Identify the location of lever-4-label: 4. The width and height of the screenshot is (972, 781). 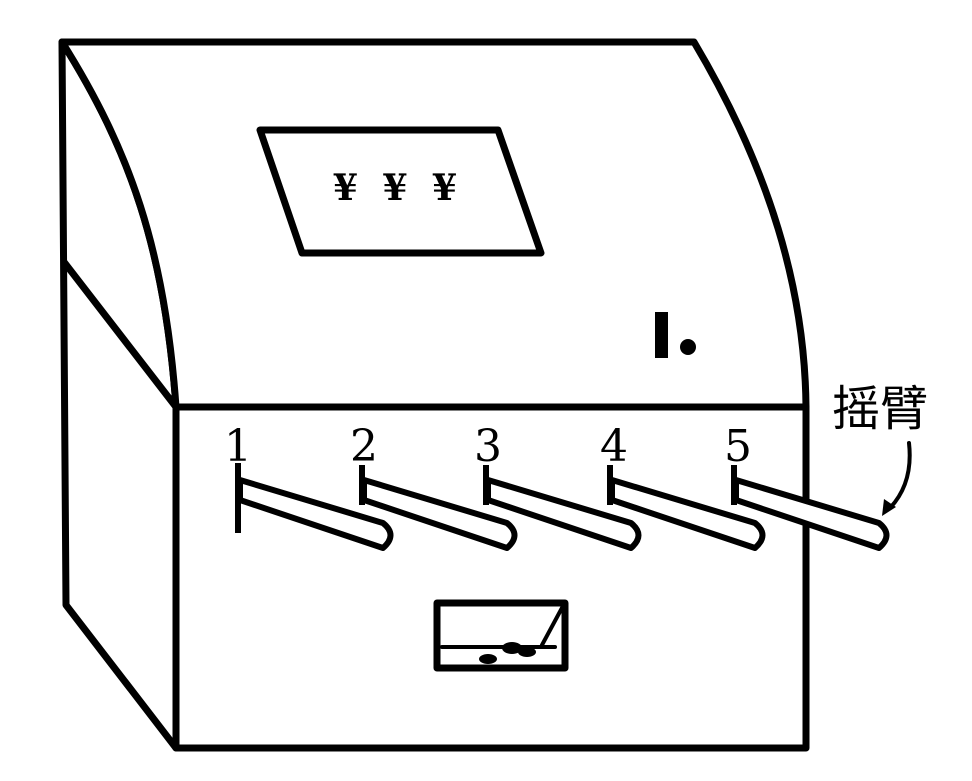
(614, 446).